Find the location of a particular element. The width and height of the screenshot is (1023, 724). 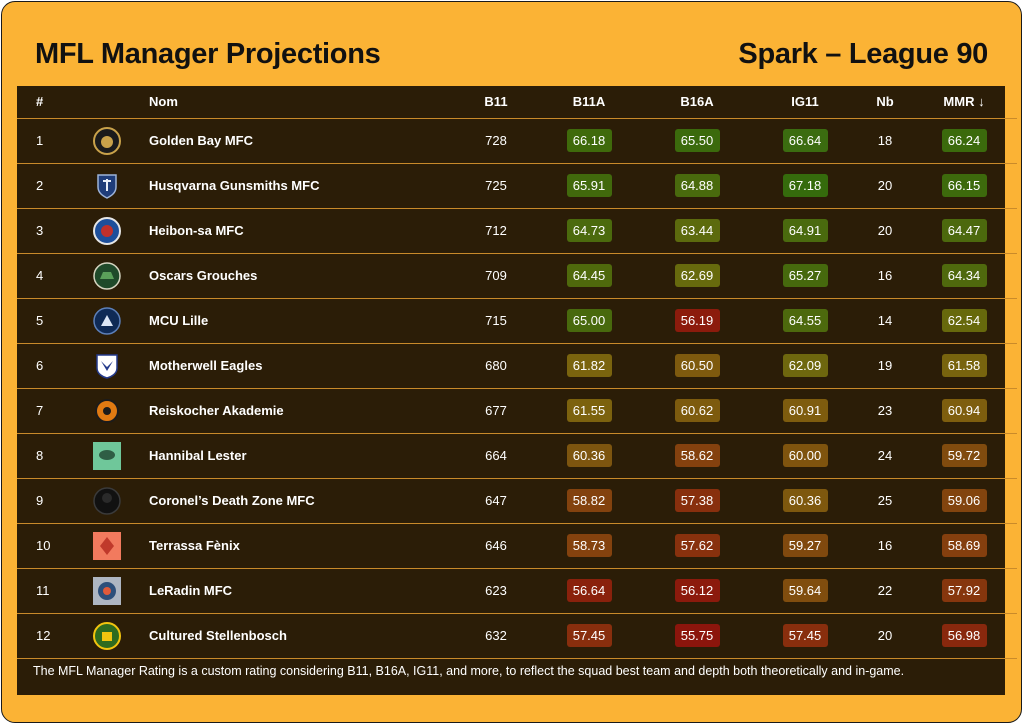

b16a-badge: 56.12 is located at coordinates (697, 590).